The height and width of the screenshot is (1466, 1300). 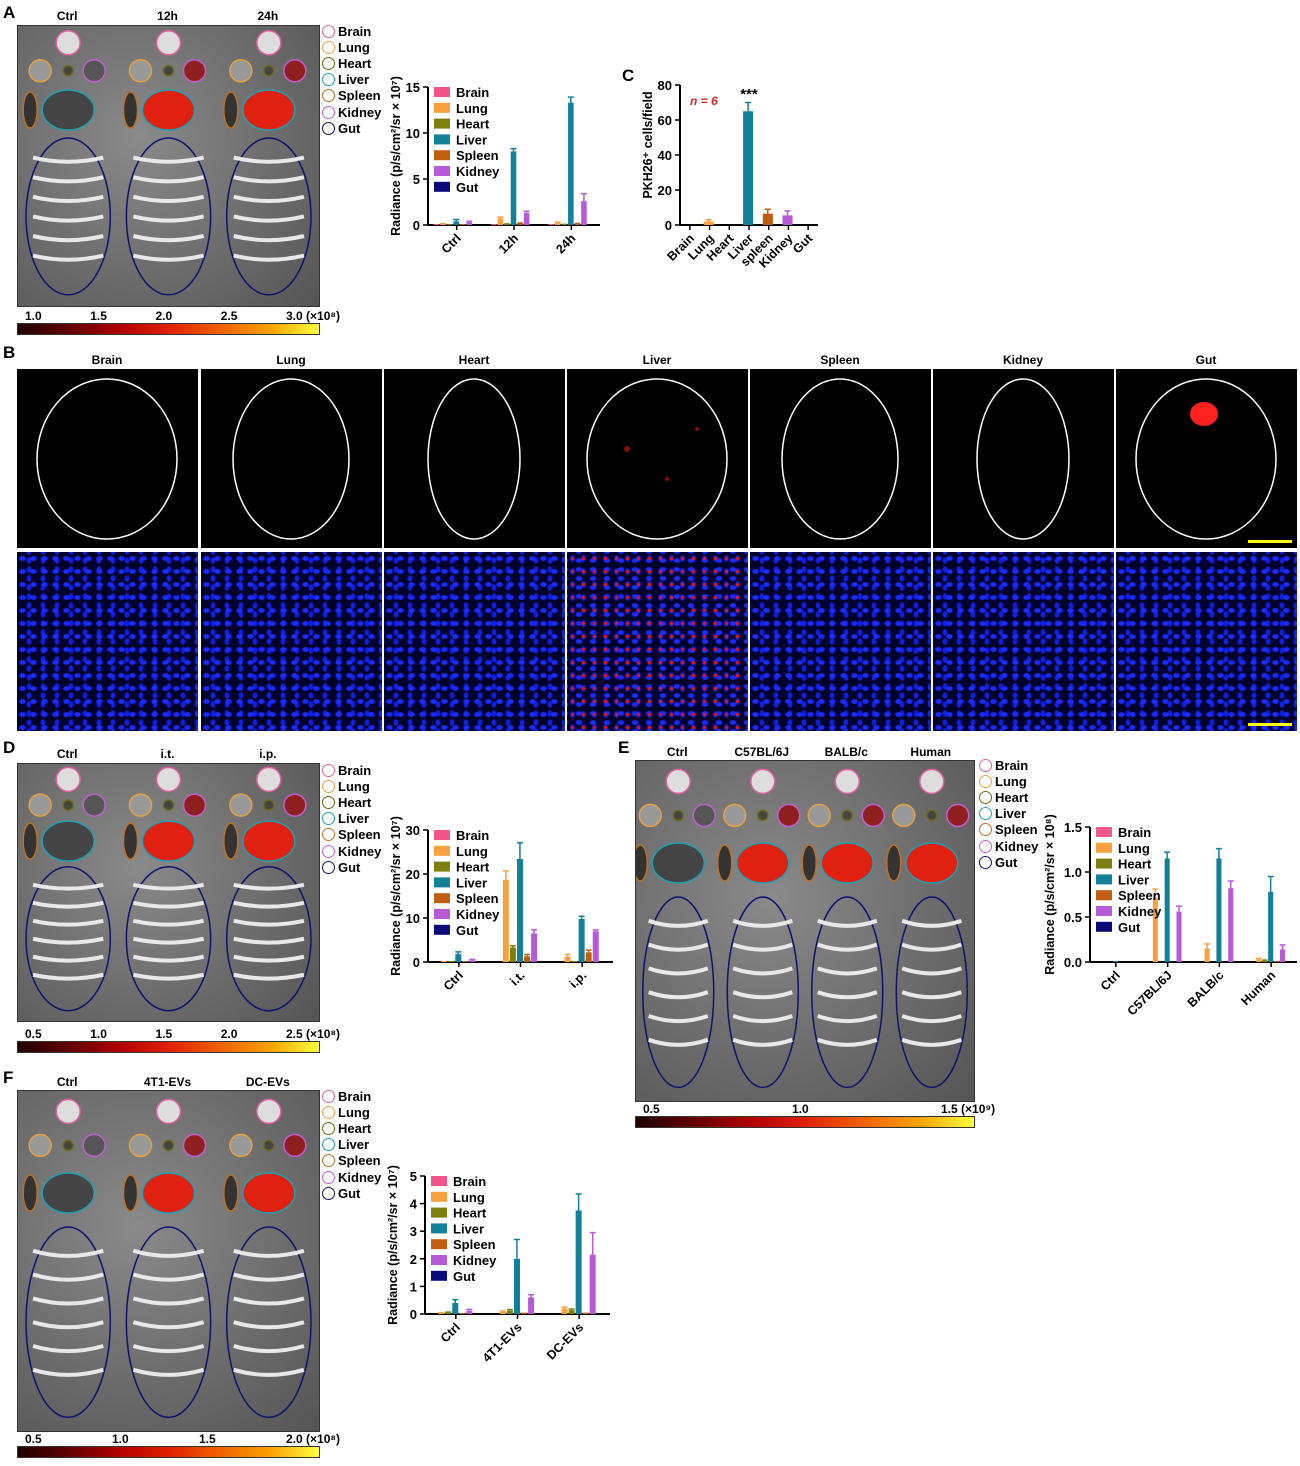 I want to click on tissue-outline-tile, so click(x=840, y=458).